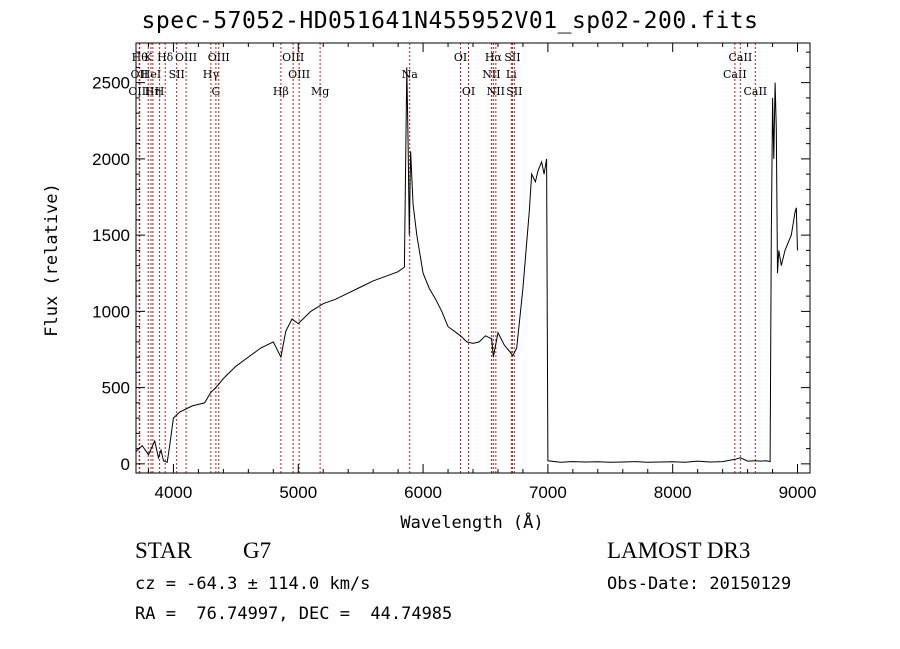 Image resolution: width=900 pixels, height=649 pixels. What do you see at coordinates (410, 74) in the screenshot?
I see `line-label-17: Na` at bounding box center [410, 74].